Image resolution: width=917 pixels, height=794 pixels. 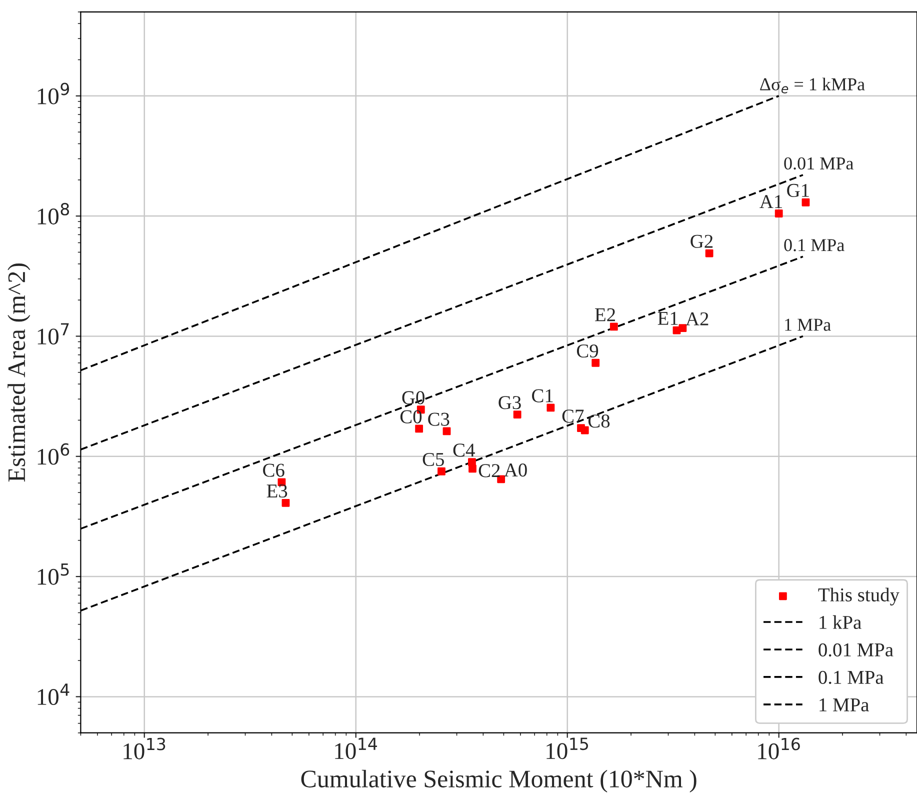 I want to click on x-tick-label: 10$^{16}$, so click(x=779, y=749).